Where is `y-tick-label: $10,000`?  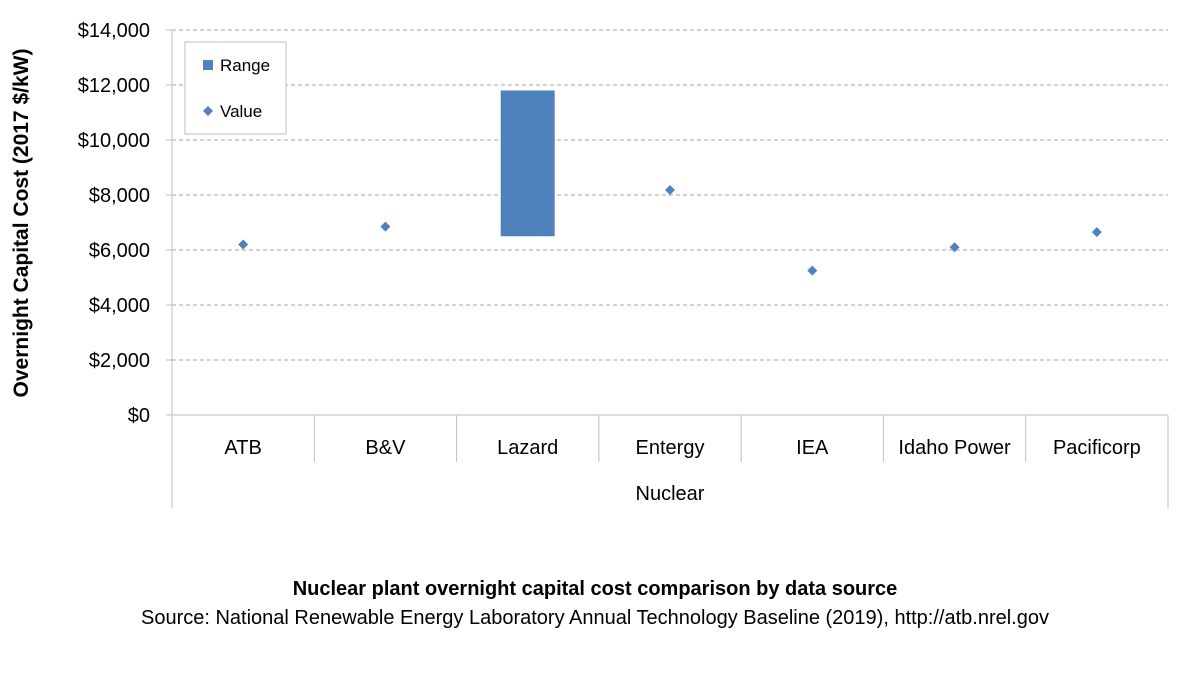
y-tick-label: $10,000 is located at coordinates (114, 141).